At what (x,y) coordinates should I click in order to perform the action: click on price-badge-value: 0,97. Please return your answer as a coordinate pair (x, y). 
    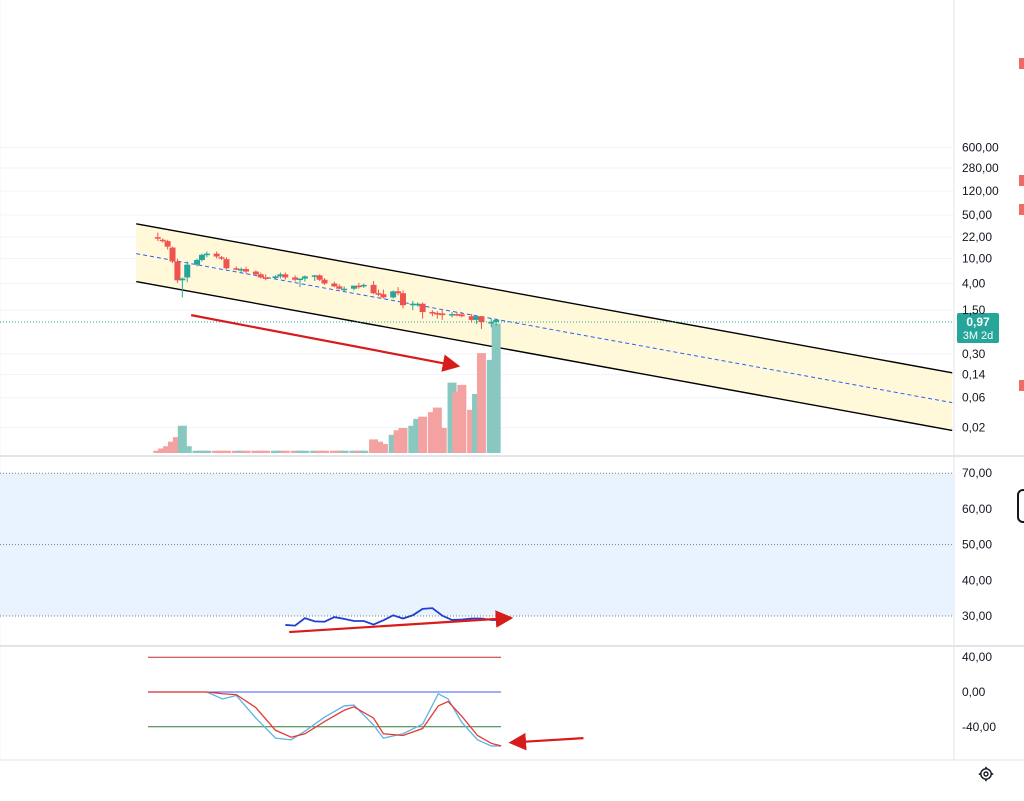
    Looking at the image, I should click on (978, 322).